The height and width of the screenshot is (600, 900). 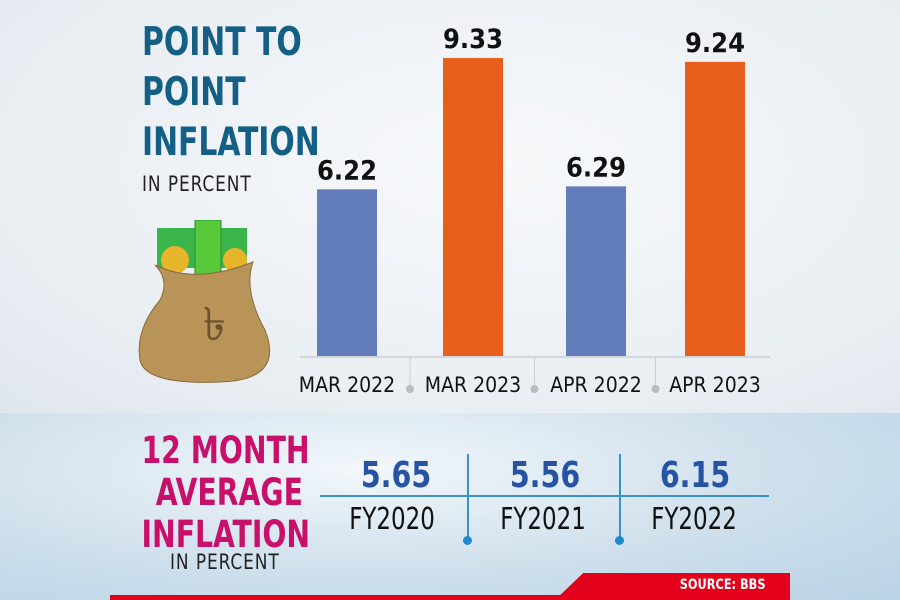 I want to click on average-title: 12 MONTH AVERAGE INFLATION, so click(x=226, y=492).